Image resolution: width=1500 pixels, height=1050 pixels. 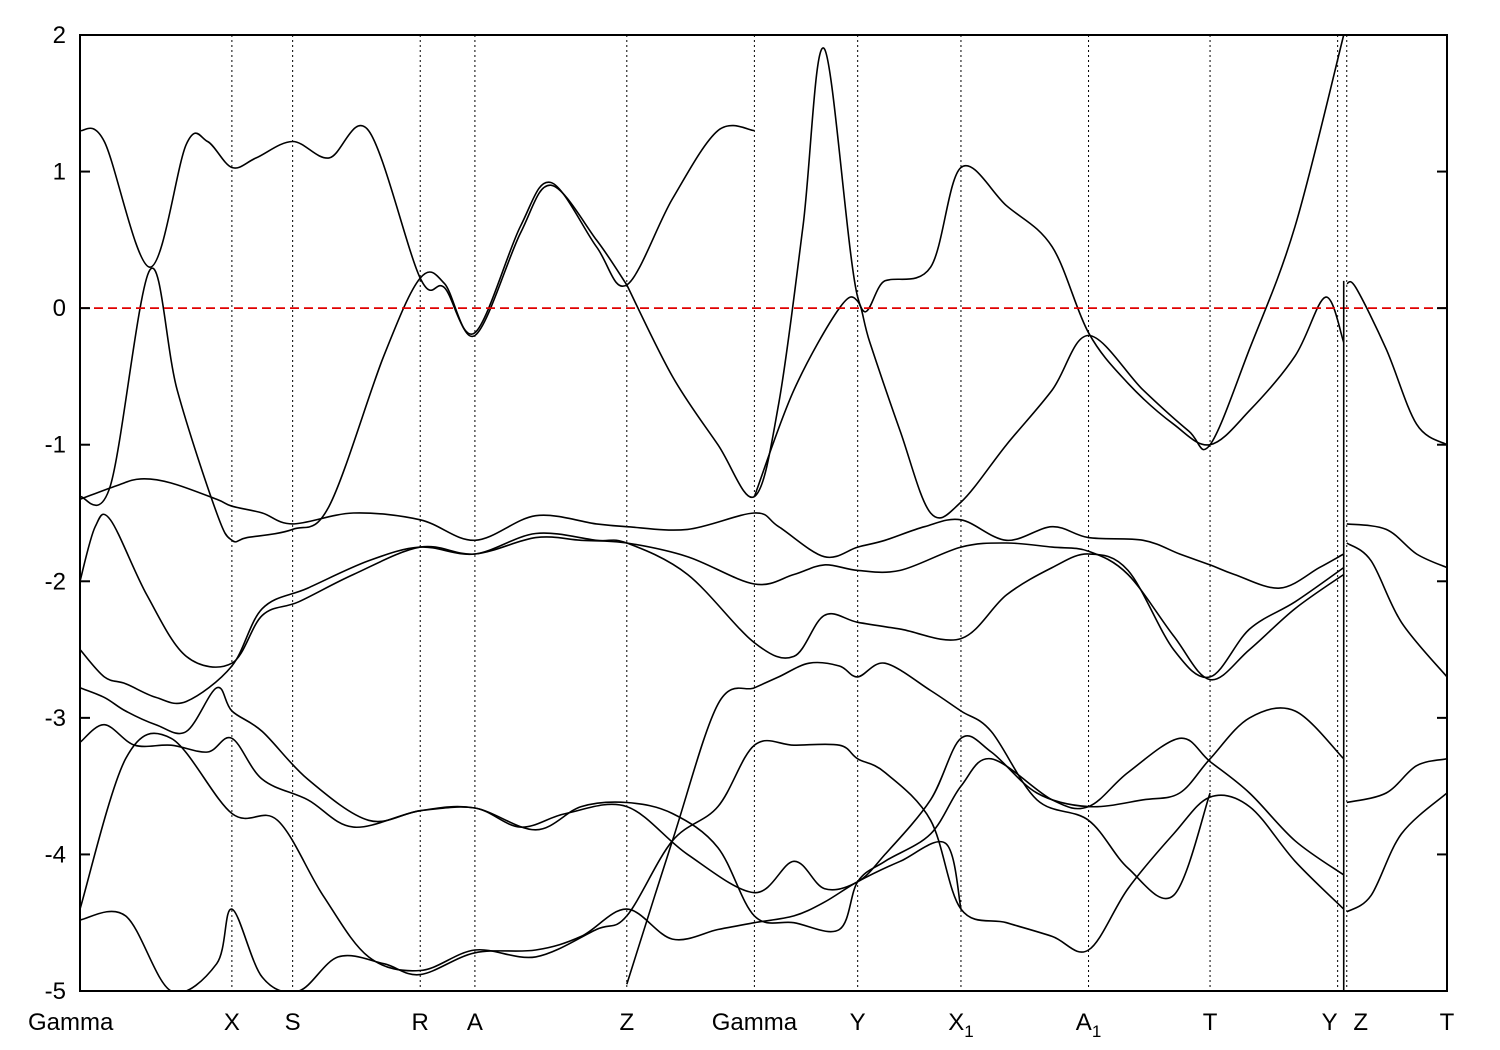 I want to click on kpoint-label: S, so click(x=293, y=1022).